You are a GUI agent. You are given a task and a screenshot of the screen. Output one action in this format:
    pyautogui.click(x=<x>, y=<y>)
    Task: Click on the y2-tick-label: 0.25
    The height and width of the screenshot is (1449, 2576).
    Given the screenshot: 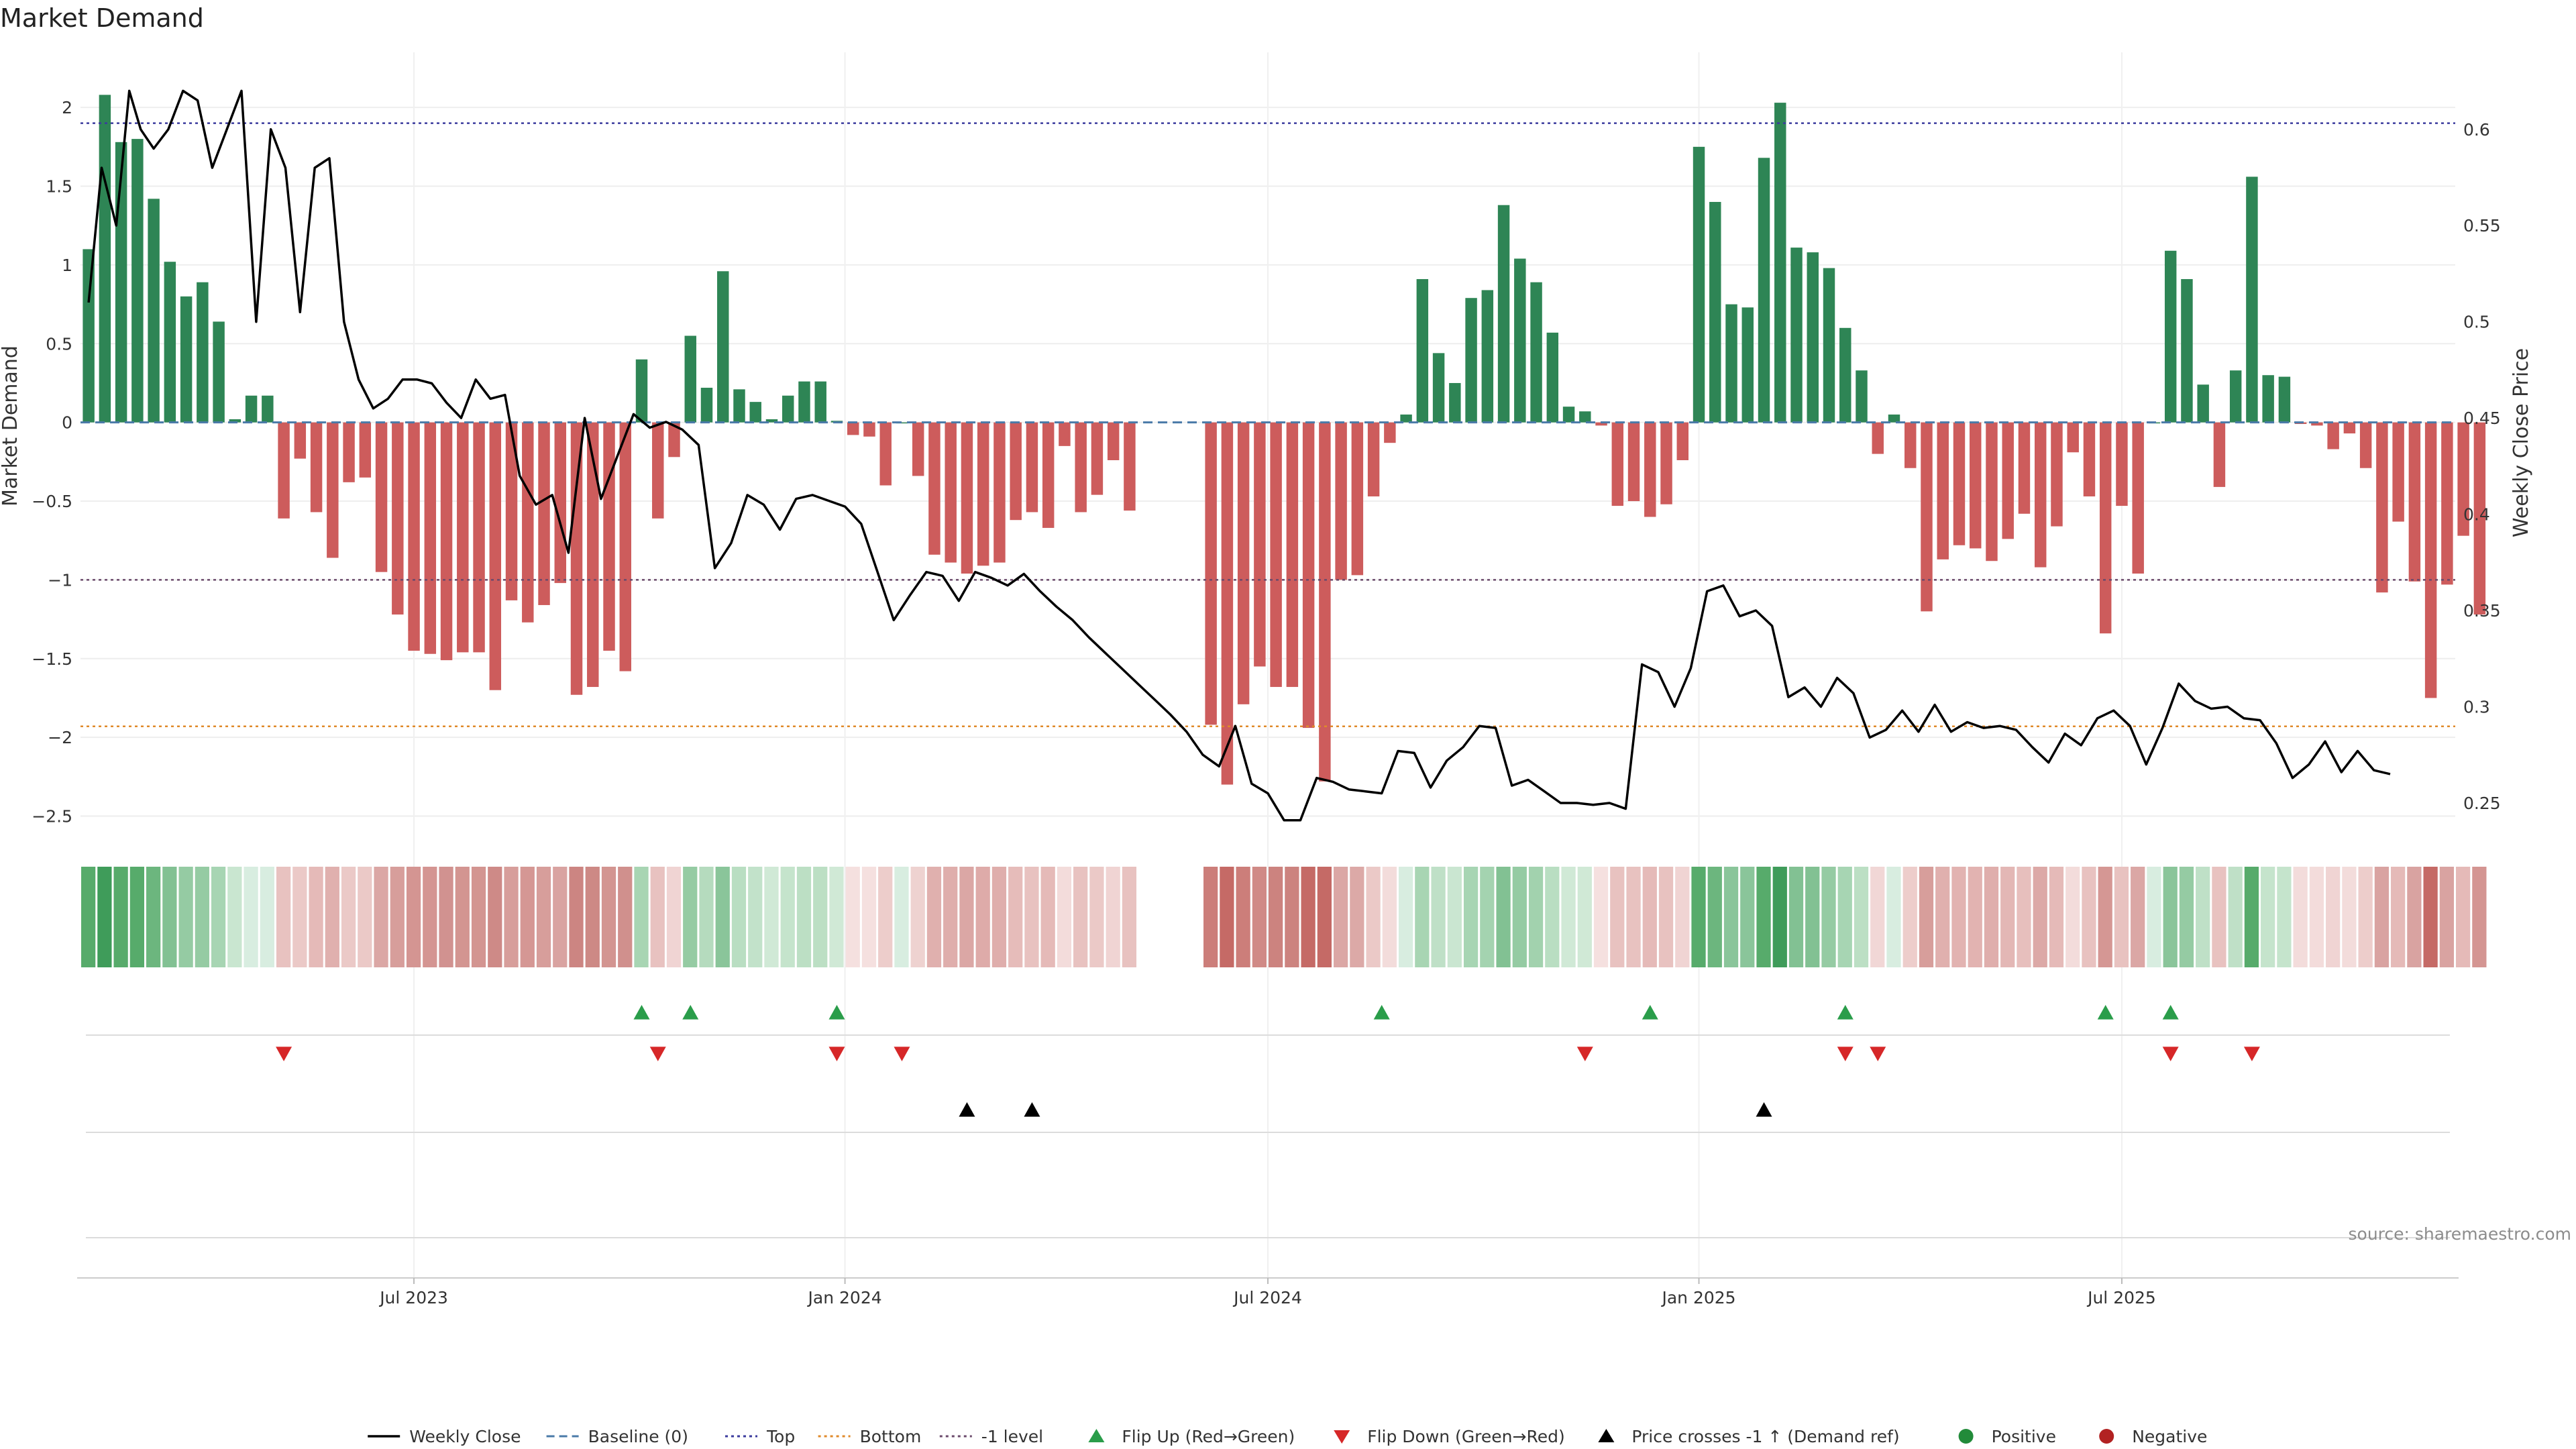 What is the action you would take?
    pyautogui.click(x=2482, y=803)
    